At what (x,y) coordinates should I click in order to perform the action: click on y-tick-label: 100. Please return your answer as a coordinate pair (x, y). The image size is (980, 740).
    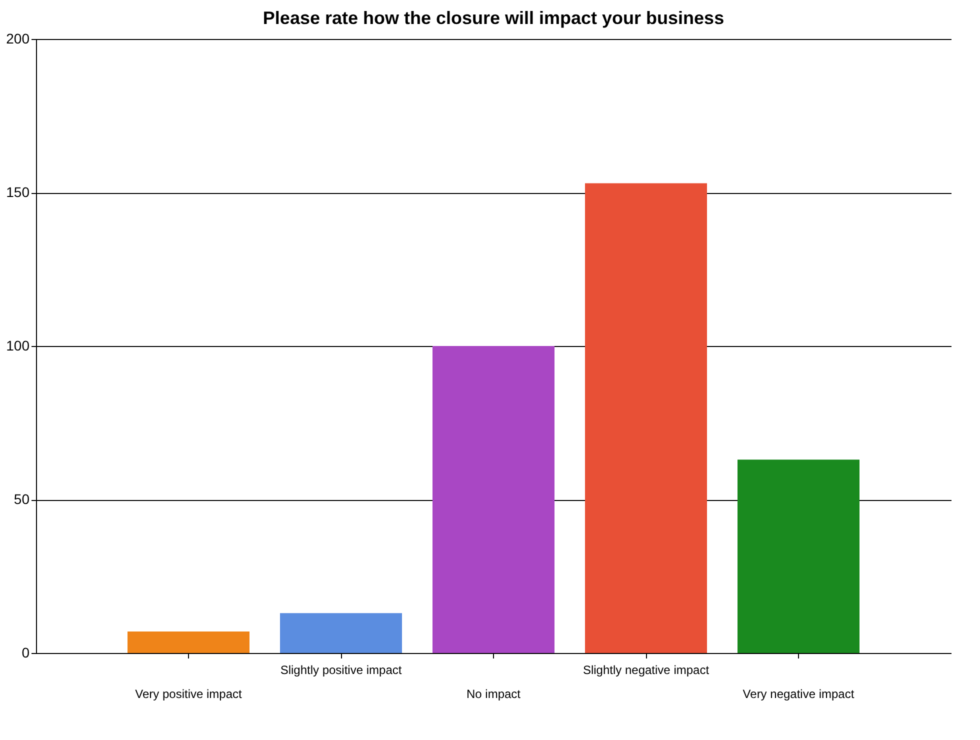
    Looking at the image, I should click on (18, 346).